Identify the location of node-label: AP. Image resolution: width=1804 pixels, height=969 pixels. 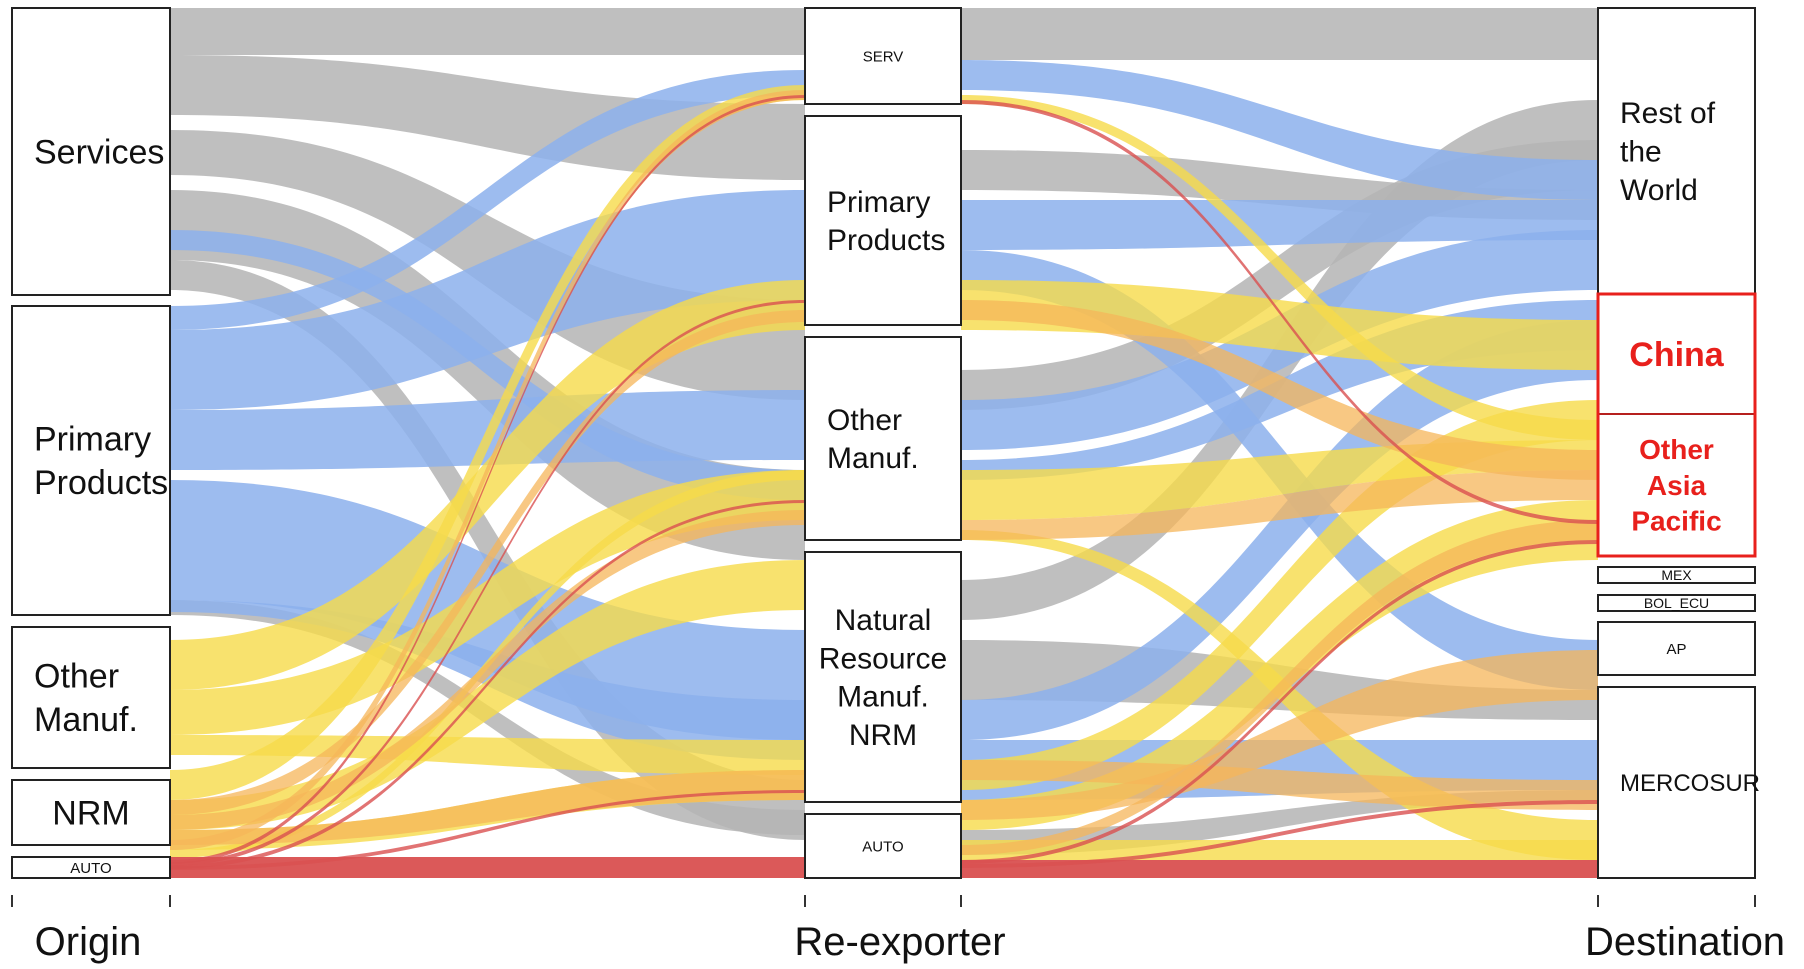
(1676, 649).